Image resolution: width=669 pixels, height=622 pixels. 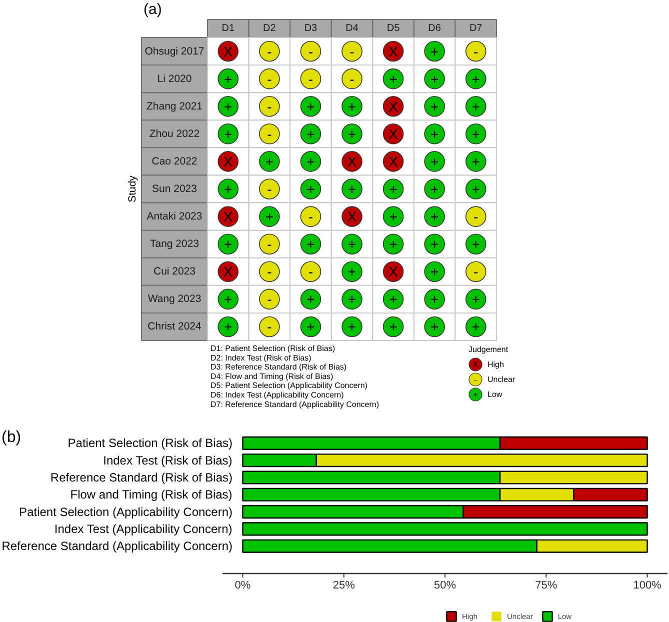 I want to click on y-tick-label: Patient Selection (Risk of Bias), so click(x=150, y=443).